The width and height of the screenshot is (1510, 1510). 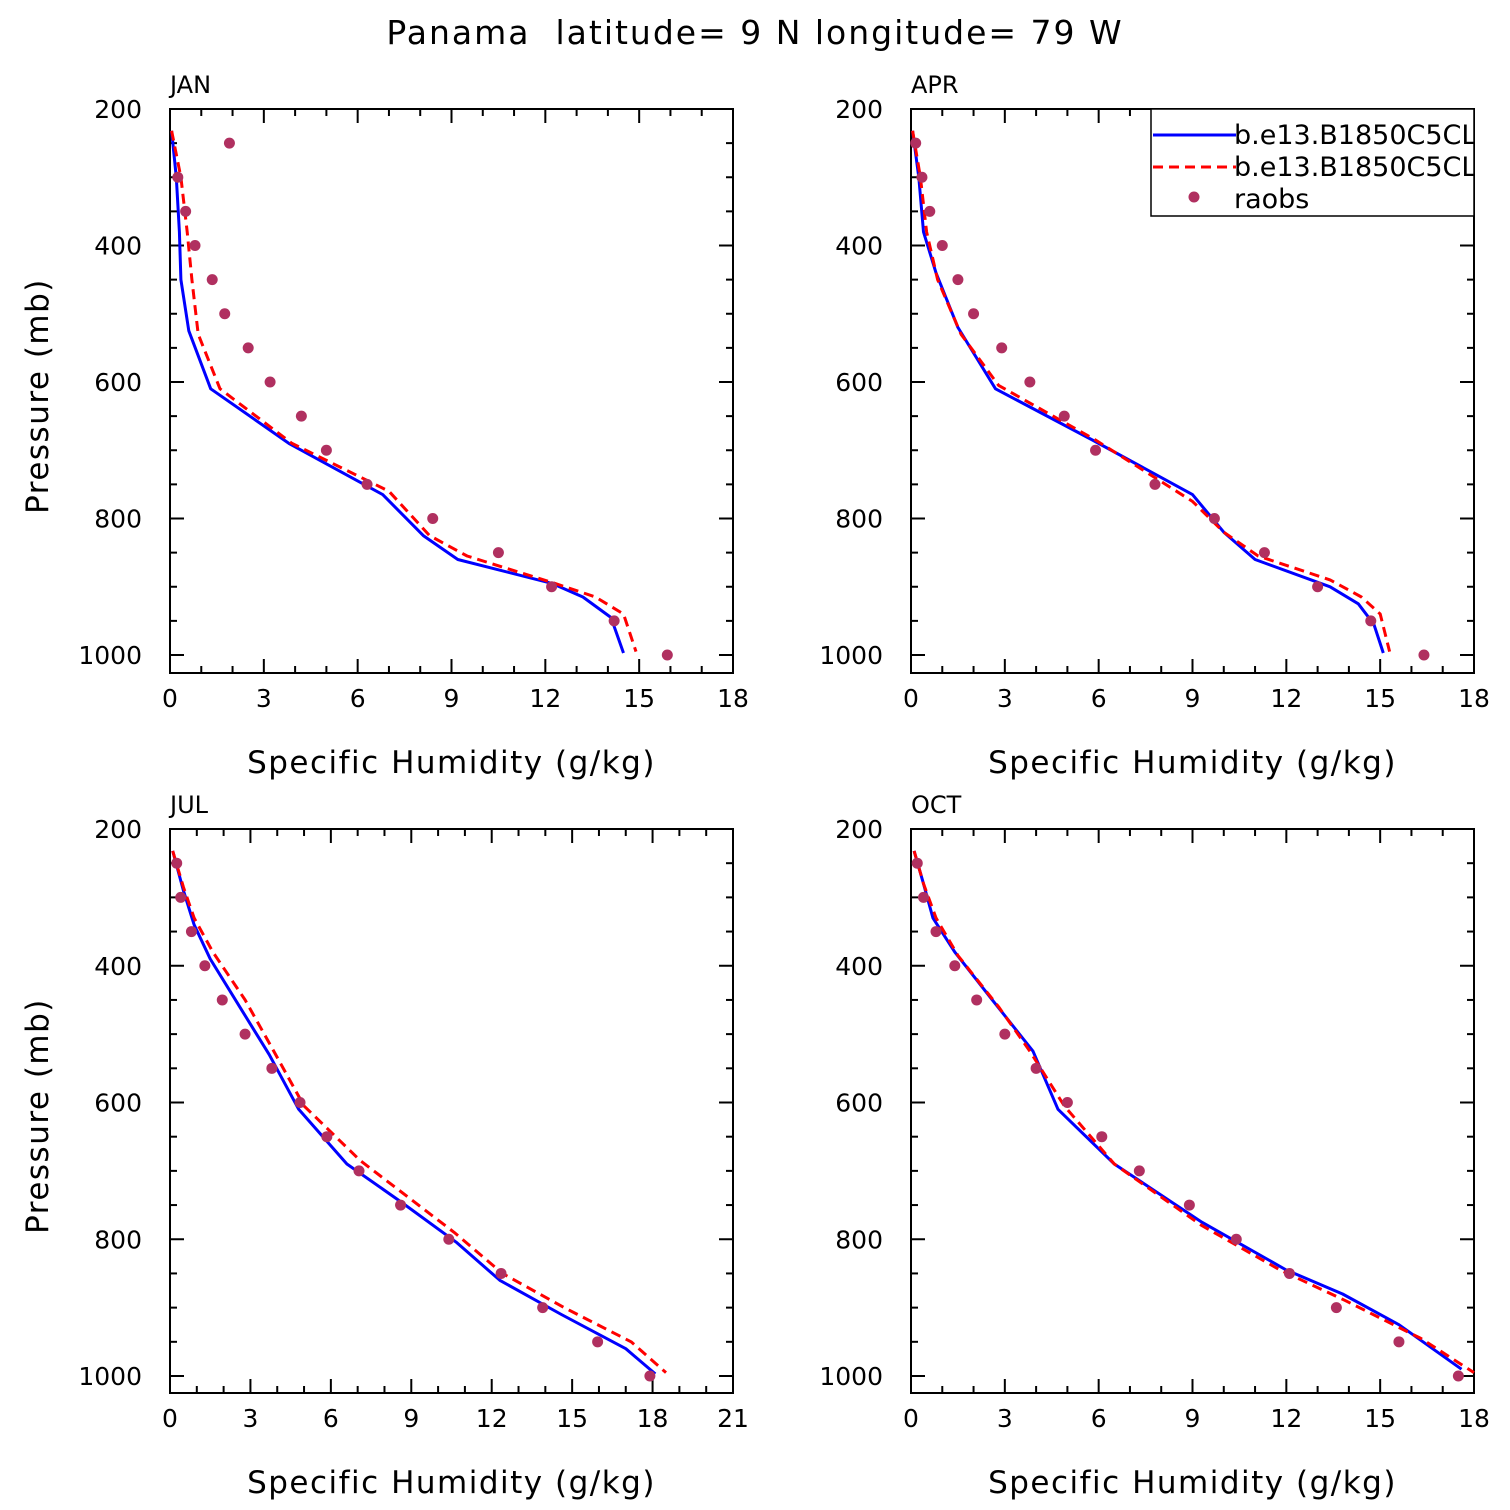 I want to click on plot-frame, so click(x=1192, y=1111).